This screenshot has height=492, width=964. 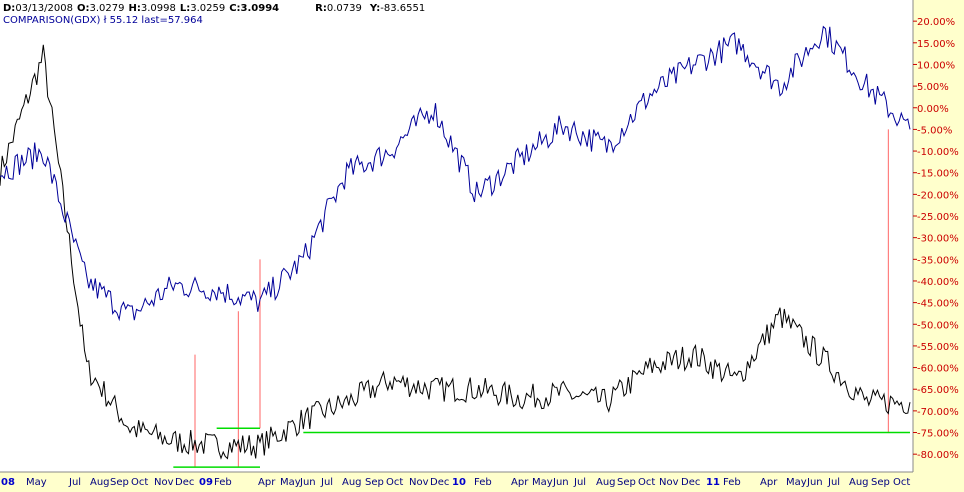 I want to click on readout-value: 03/13/2008, so click(x=44, y=8).